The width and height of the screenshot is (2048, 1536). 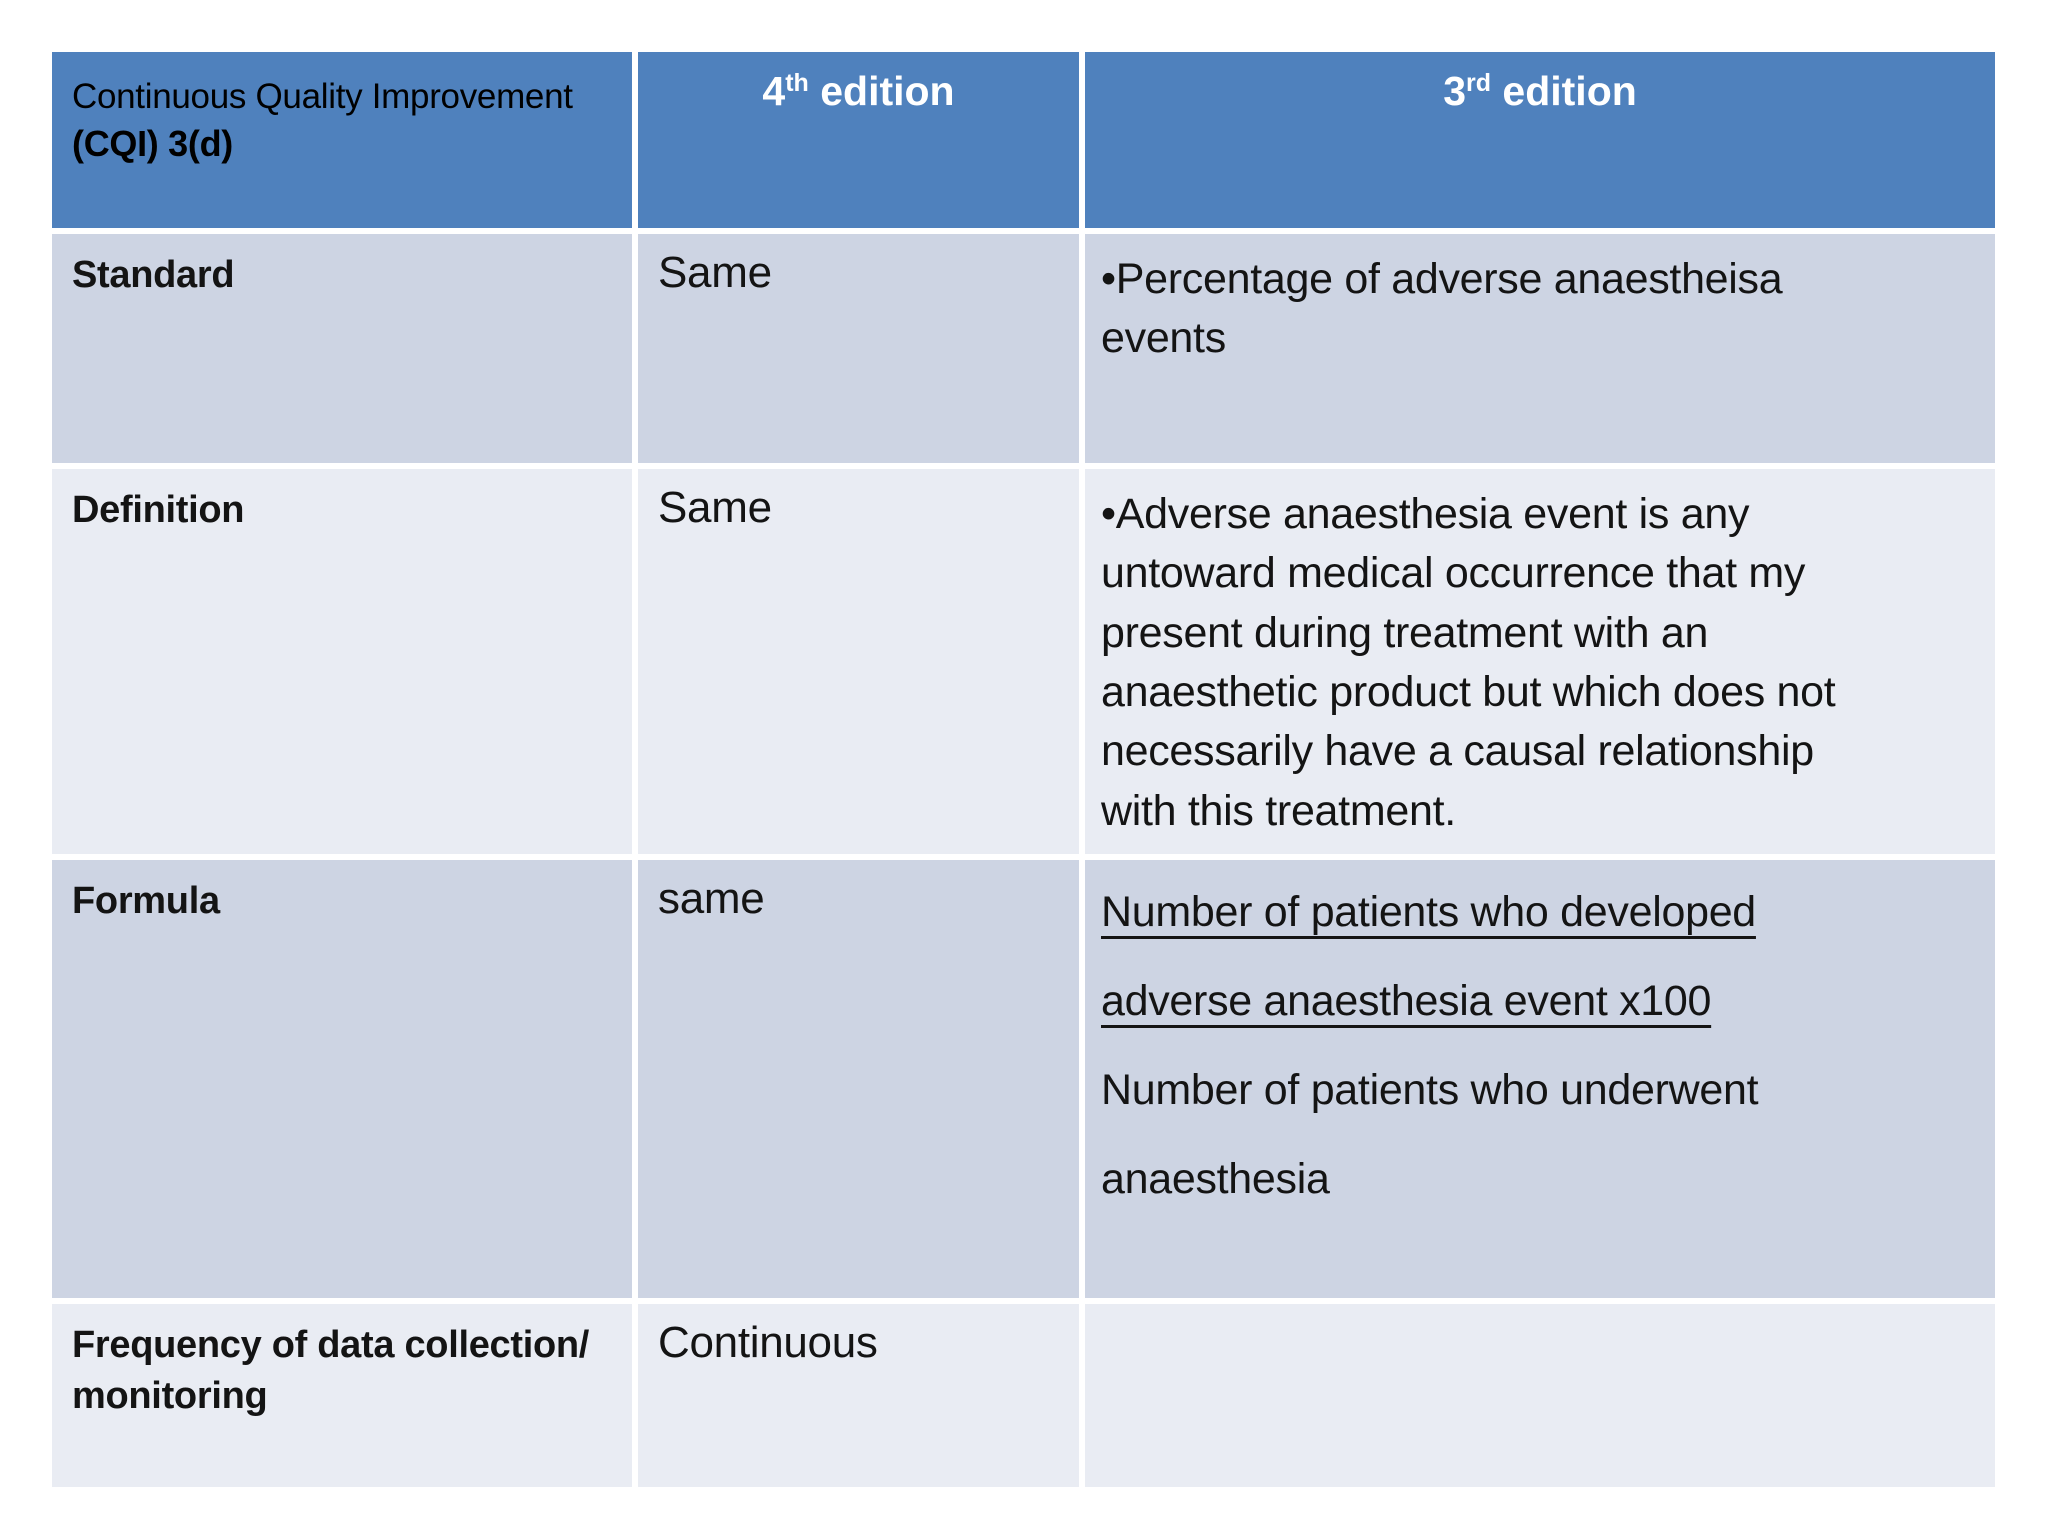 I want to click on frequency-4th-edition-cell: Continuous, so click(x=858, y=1395).